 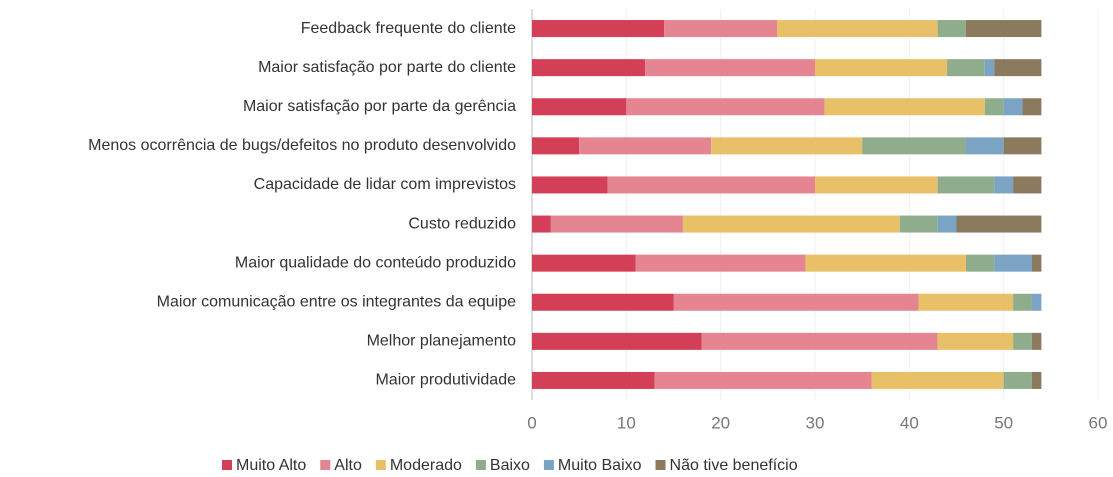 I want to click on y-tick-label: Maior satisfação por parte do cliente, so click(x=387, y=67).